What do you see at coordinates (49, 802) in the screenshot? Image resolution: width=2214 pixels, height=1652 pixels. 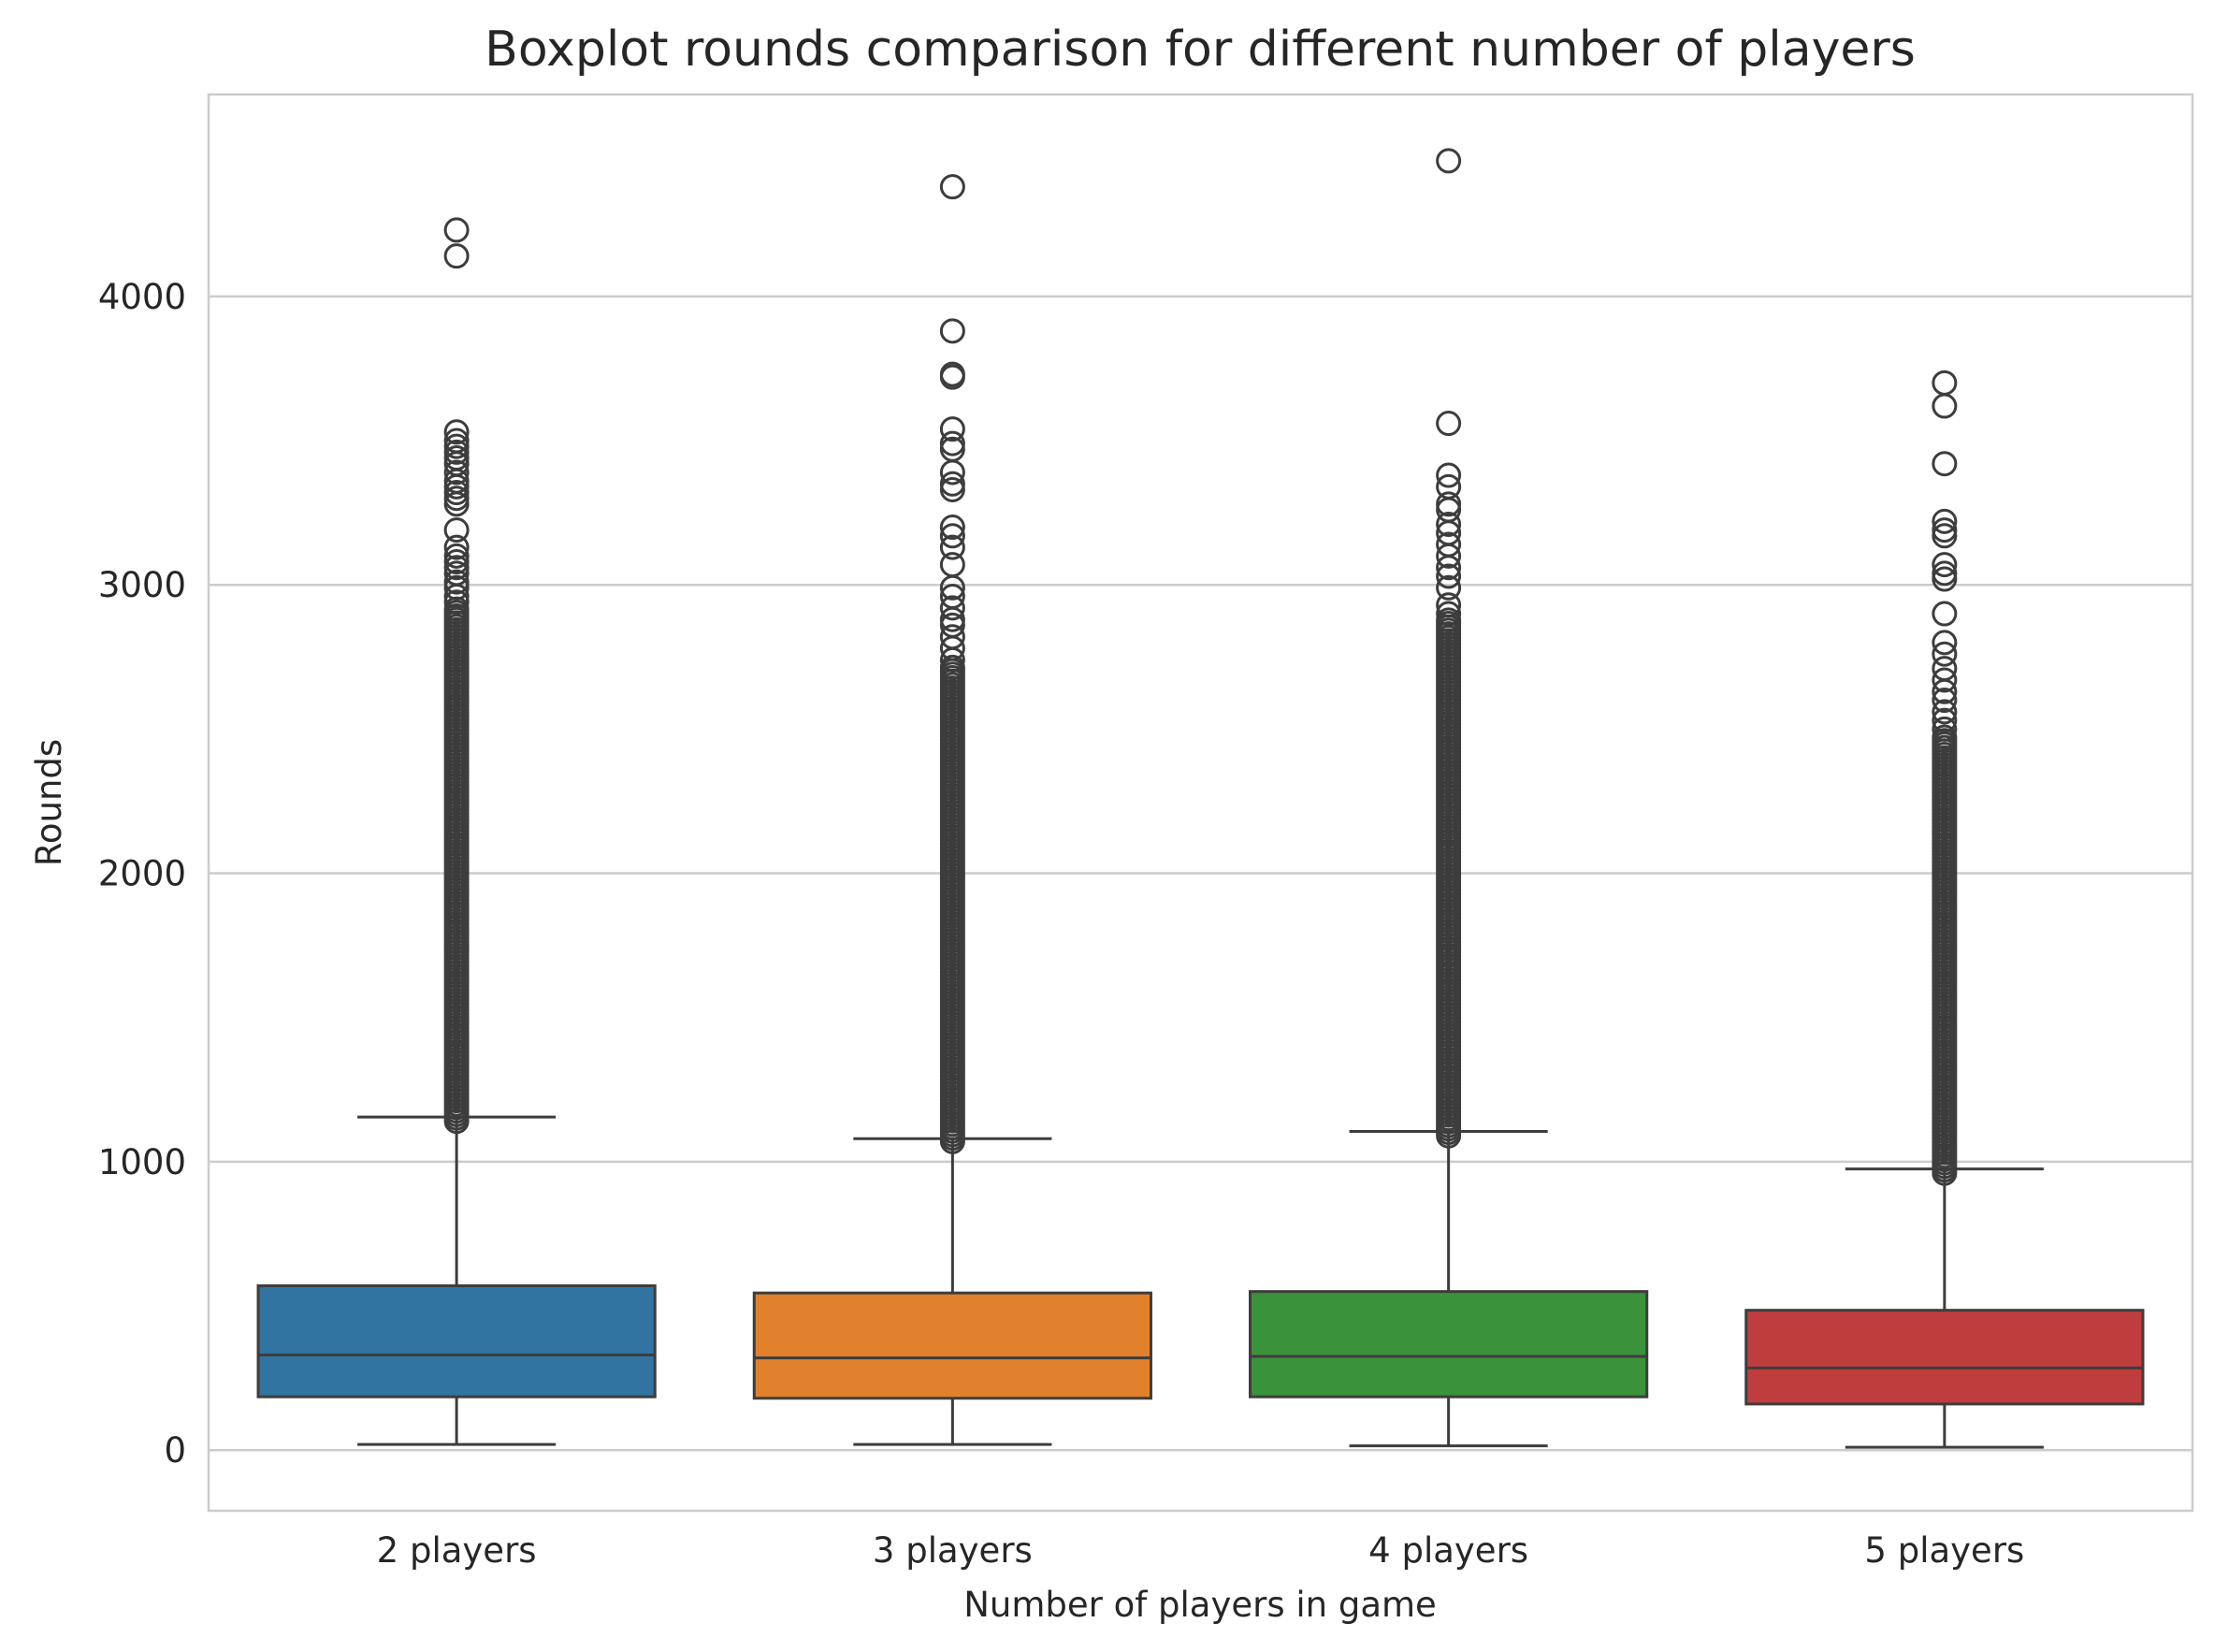 I see `y-axis-label: Rounds` at bounding box center [49, 802].